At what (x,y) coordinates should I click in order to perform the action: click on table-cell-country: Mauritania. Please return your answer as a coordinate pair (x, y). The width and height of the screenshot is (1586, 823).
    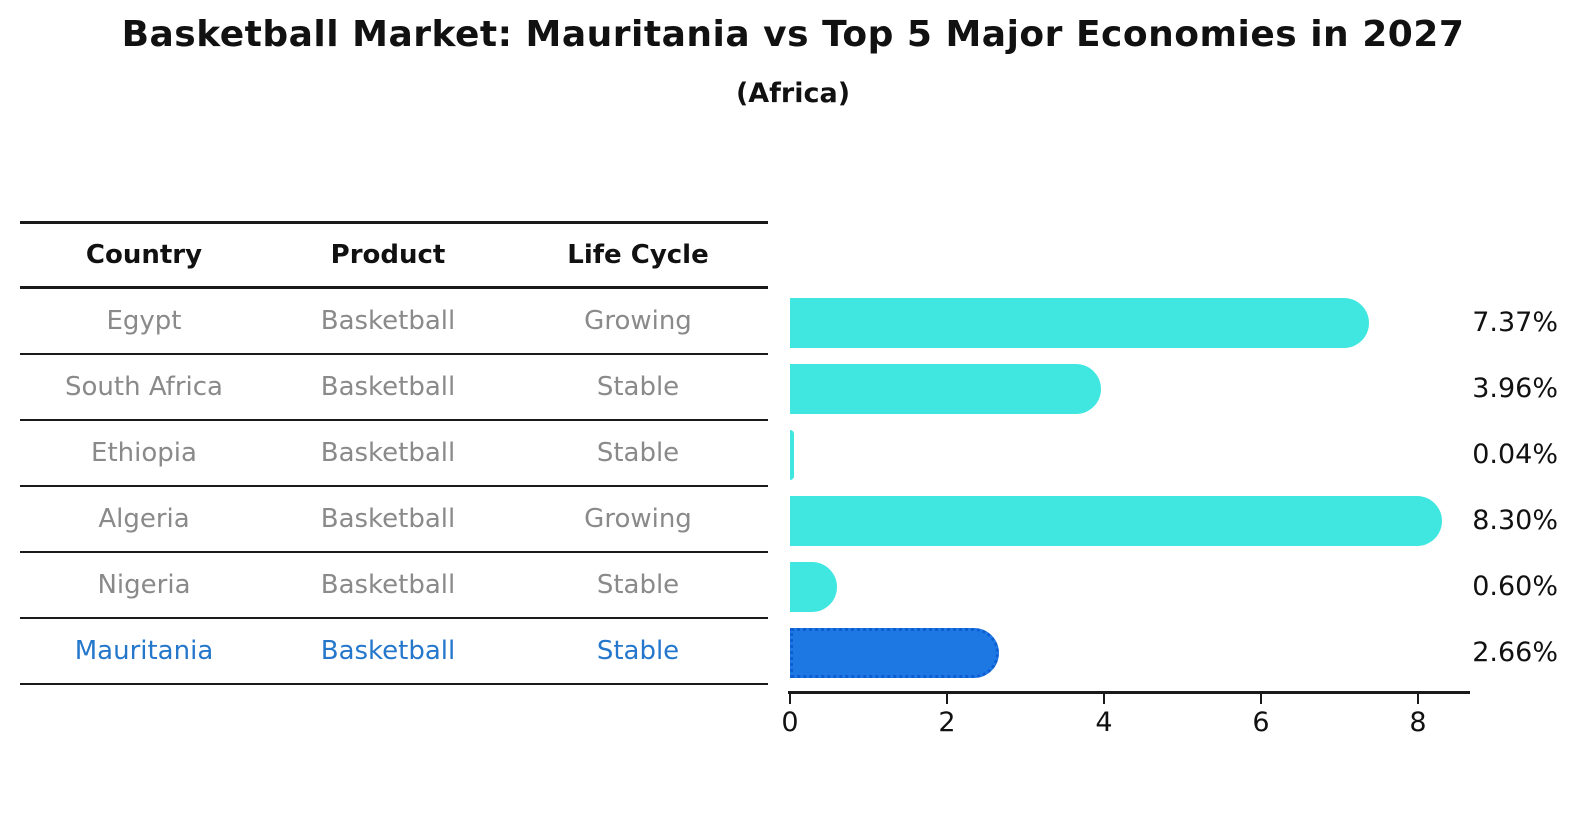
    Looking at the image, I should click on (144, 651).